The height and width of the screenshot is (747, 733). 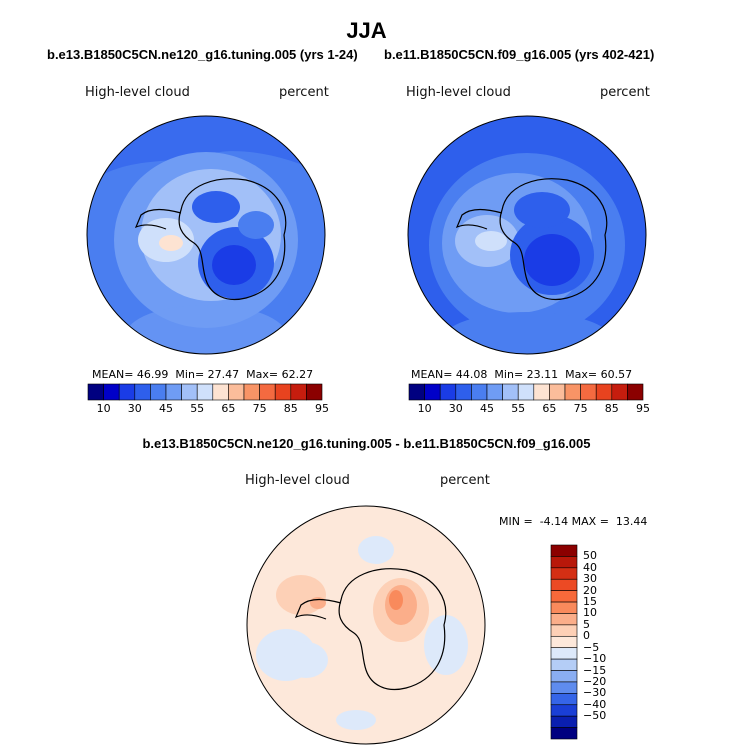 What do you see at coordinates (542, 374) in the screenshot?
I see `panel2-min-value: 23.11` at bounding box center [542, 374].